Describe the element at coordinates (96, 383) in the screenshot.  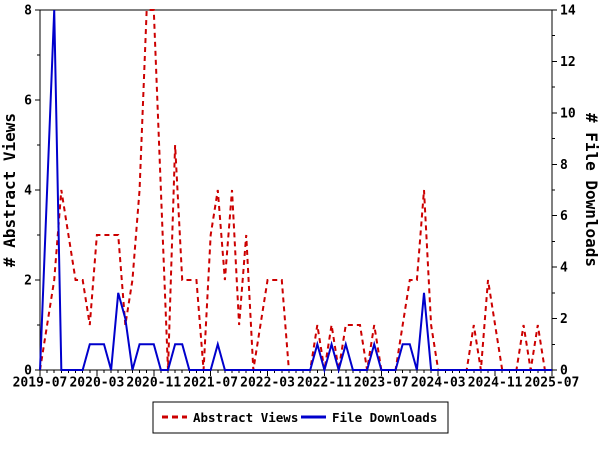
I see `x-tick-label: 2020-03` at that location.